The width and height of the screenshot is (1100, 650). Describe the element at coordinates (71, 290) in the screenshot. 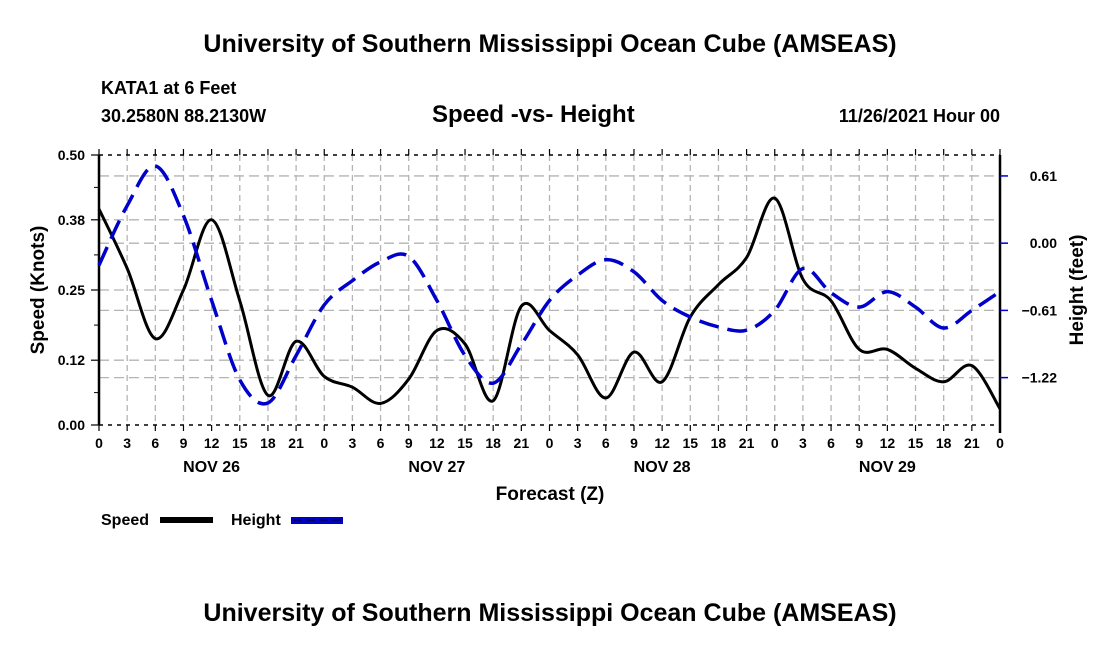

I see `y-tick-label: 0.25` at that location.